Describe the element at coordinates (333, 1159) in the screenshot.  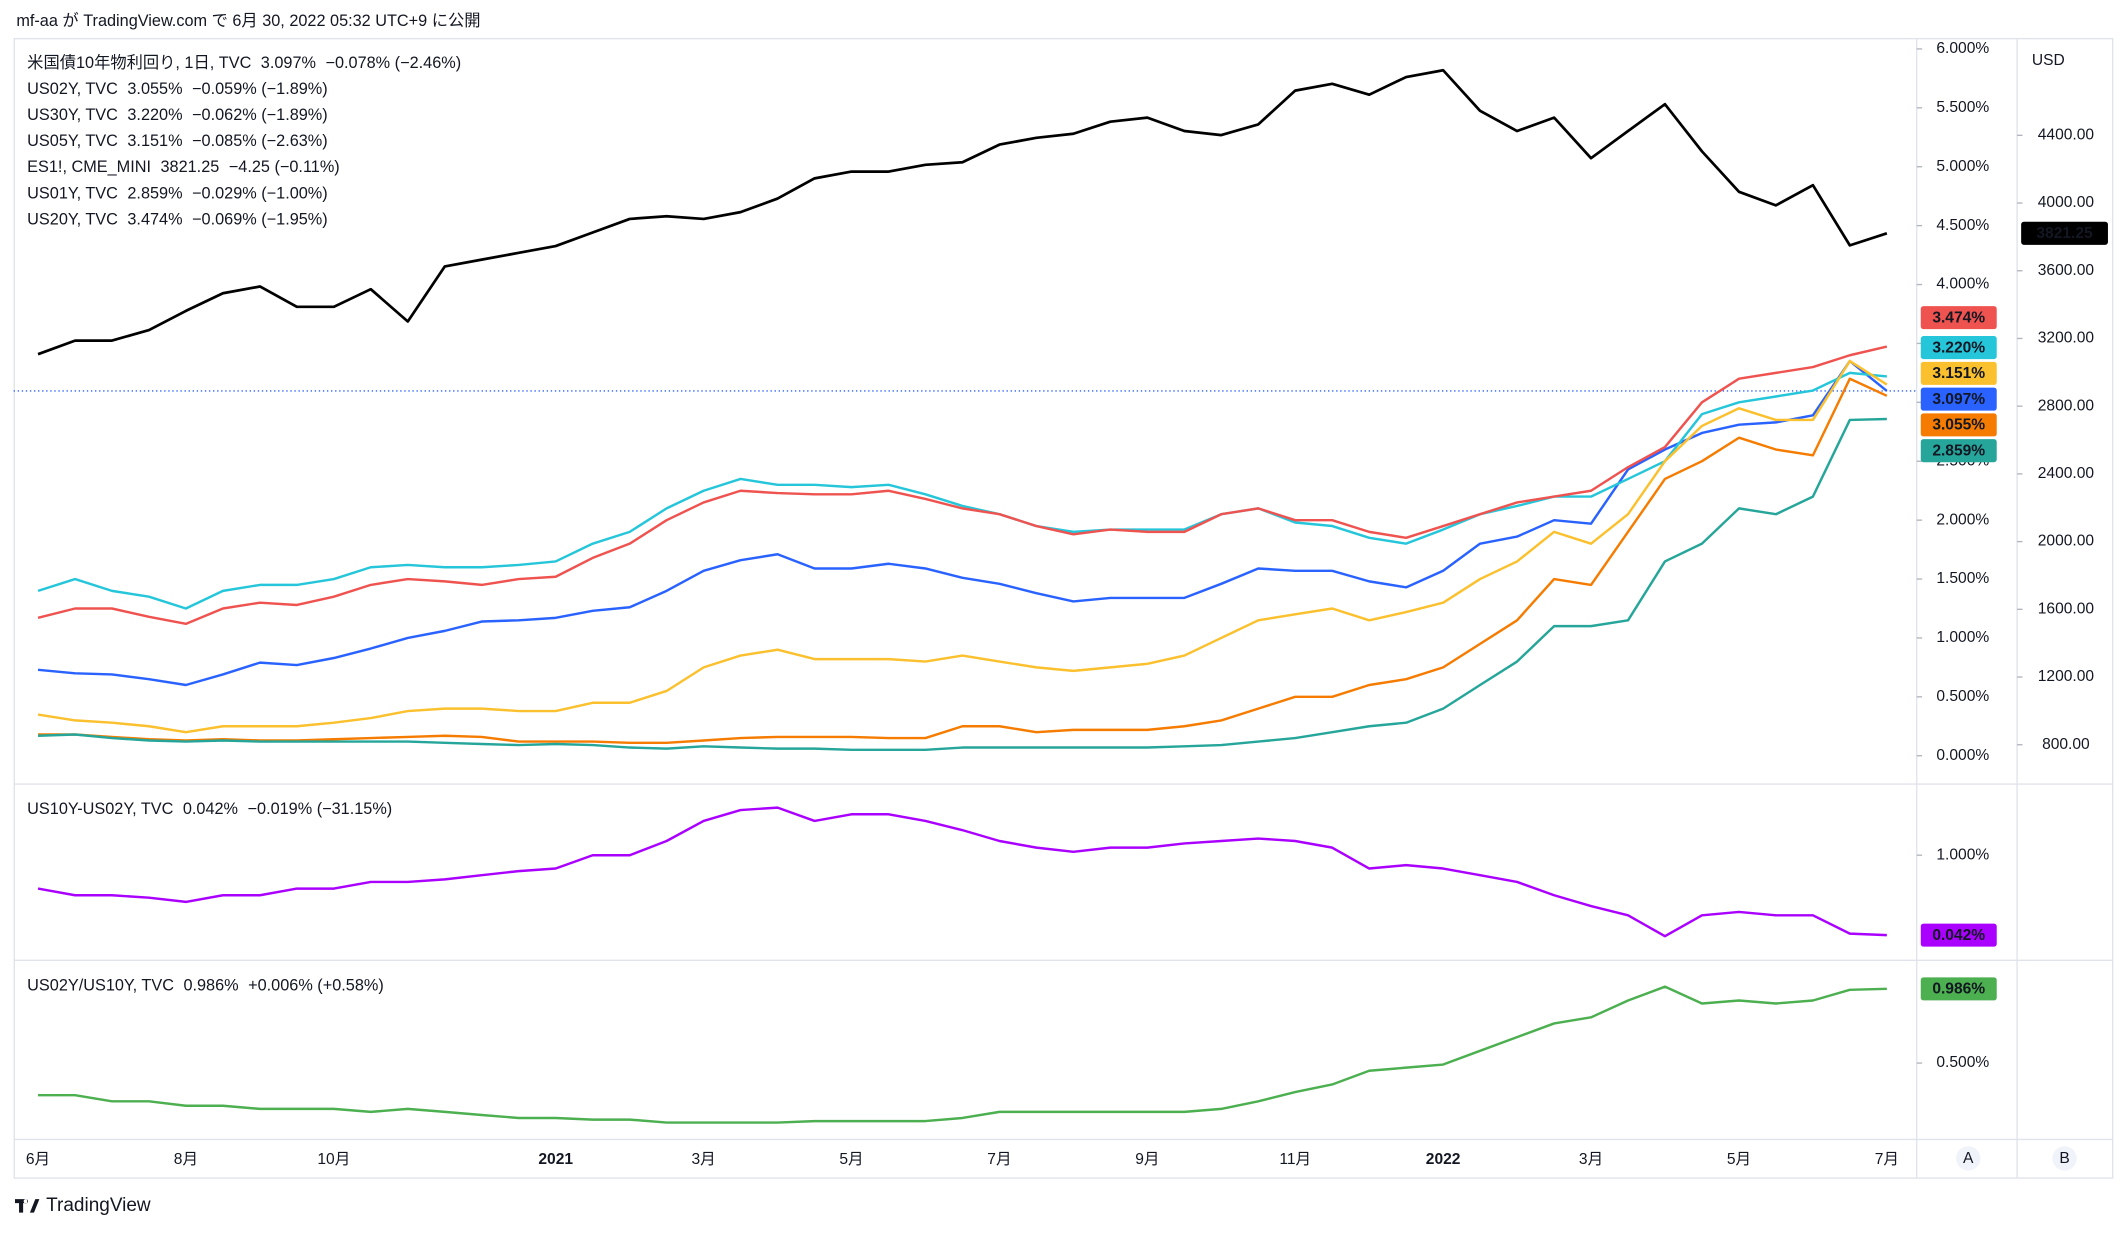
I see `x-tick-label: 10月` at that location.